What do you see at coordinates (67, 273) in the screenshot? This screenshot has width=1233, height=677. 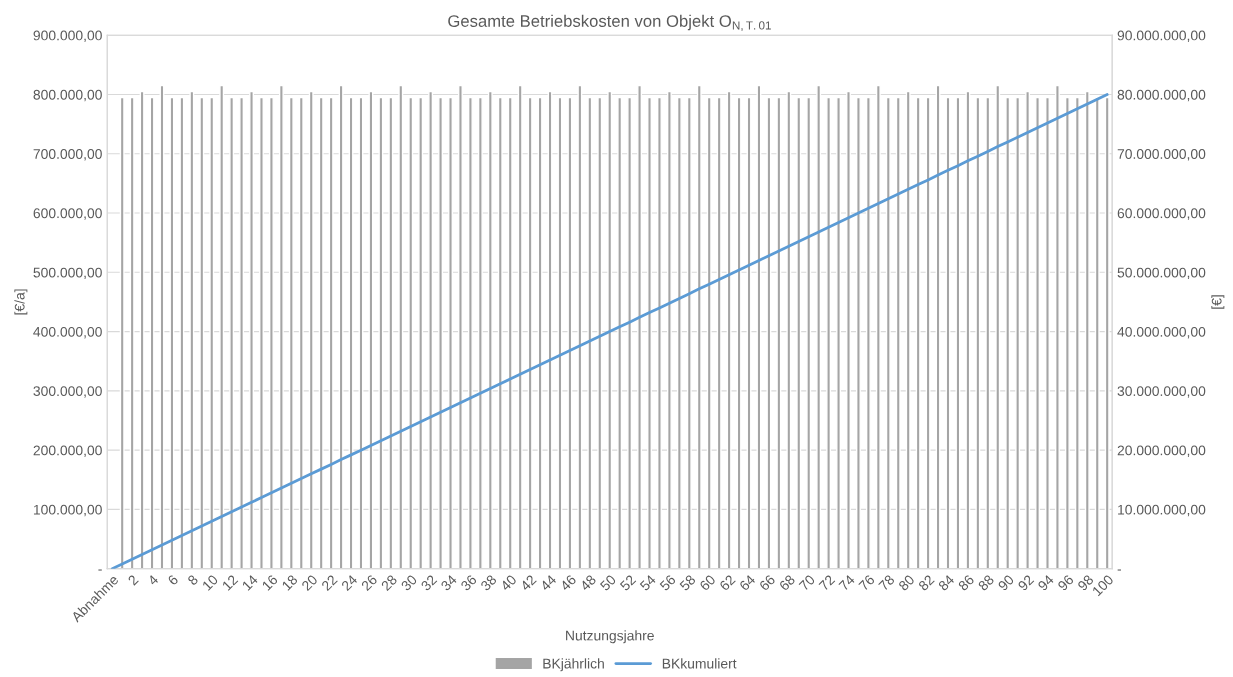 I see `y-tick-label: 500.000,00` at bounding box center [67, 273].